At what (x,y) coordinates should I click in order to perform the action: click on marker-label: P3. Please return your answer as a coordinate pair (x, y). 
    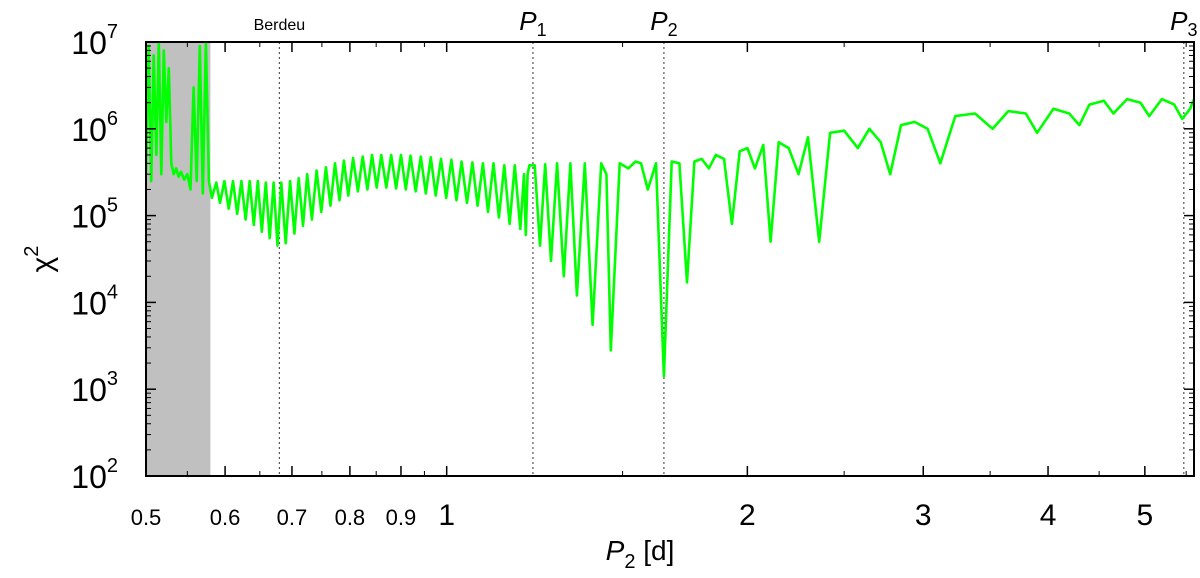
    Looking at the image, I should click on (1183, 23).